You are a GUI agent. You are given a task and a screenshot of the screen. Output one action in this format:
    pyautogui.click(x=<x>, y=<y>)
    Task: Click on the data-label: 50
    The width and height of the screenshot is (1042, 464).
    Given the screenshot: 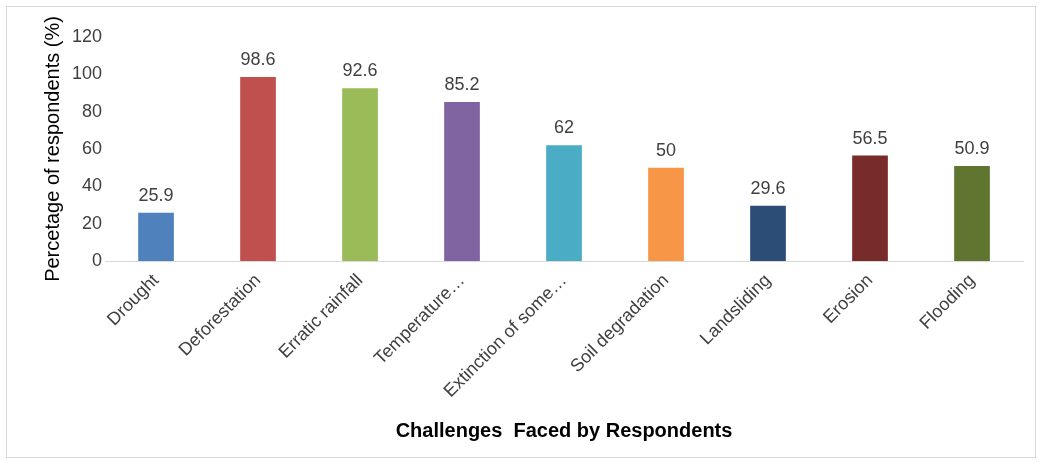 What is the action you would take?
    pyautogui.click(x=666, y=149)
    